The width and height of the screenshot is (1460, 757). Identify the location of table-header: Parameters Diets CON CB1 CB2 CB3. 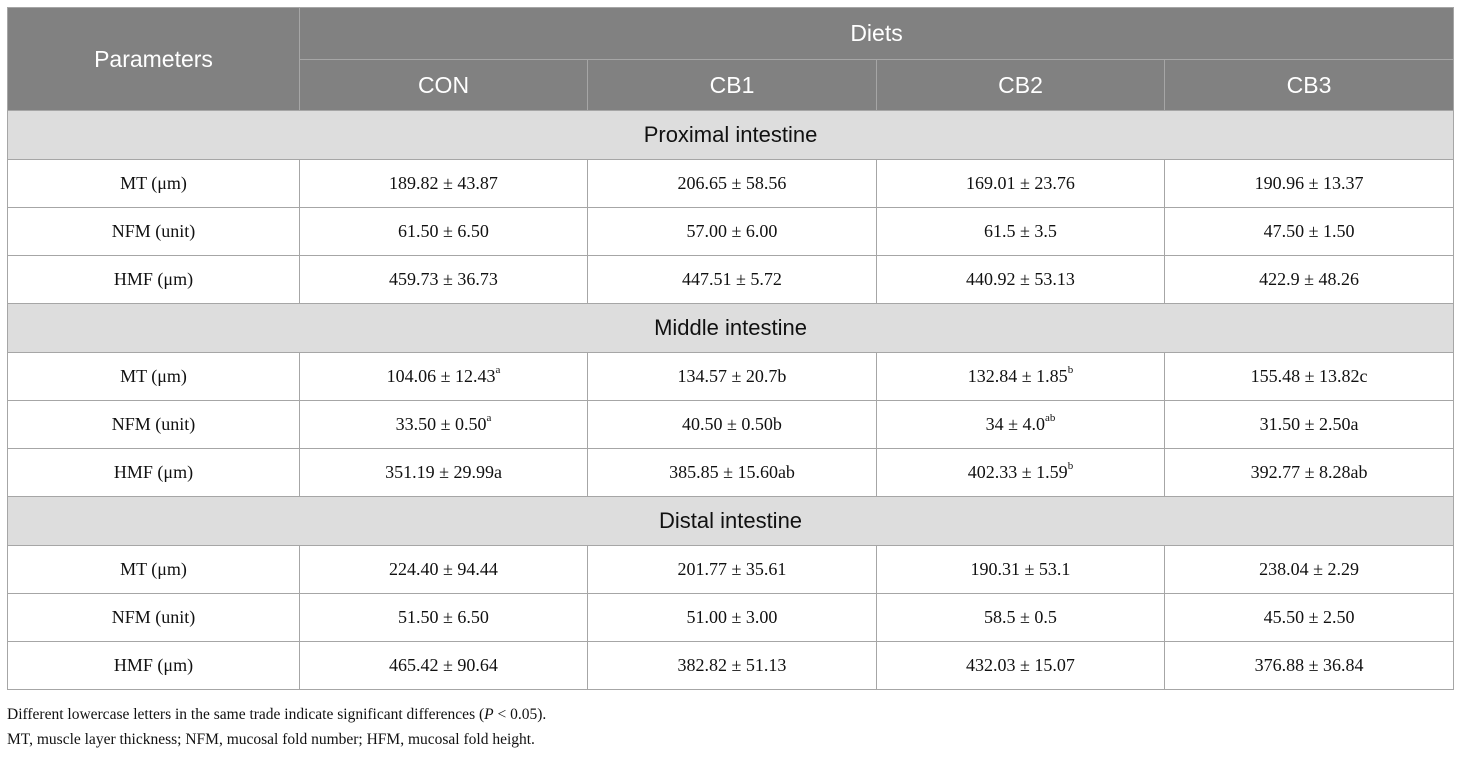
(731, 59).